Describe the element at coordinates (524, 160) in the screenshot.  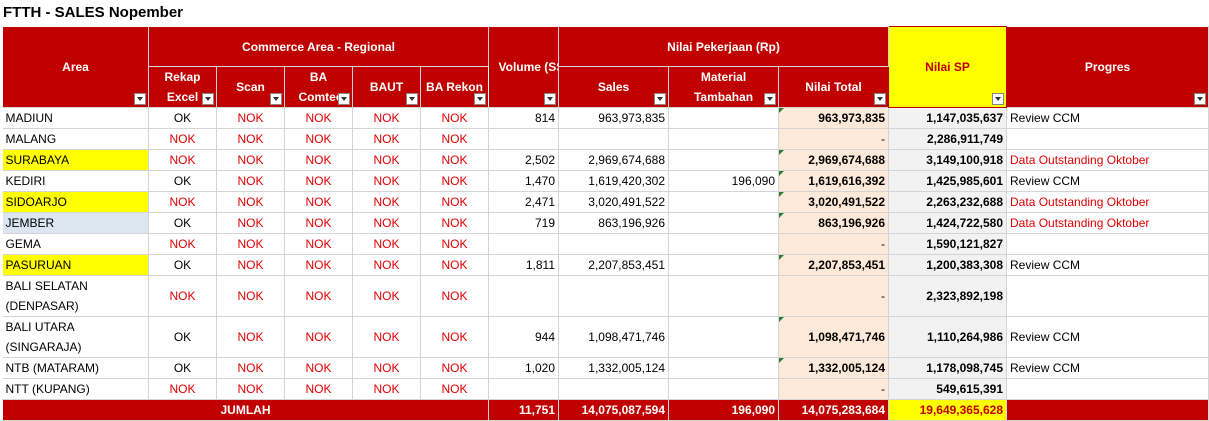
I see `cell-volume: 2,502` at that location.